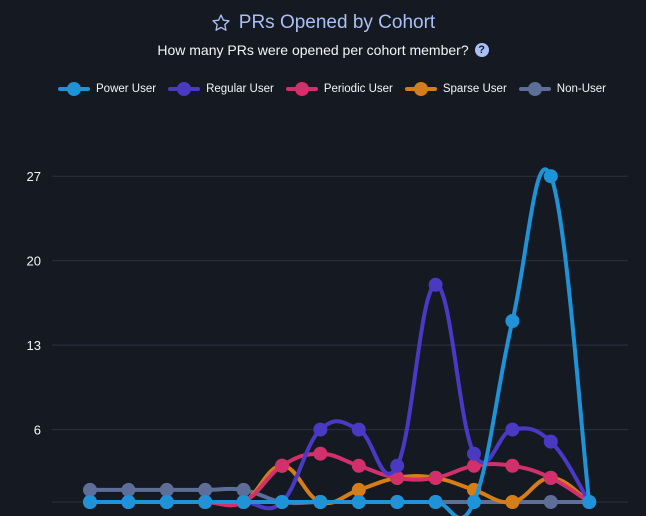 Image resolution: width=646 pixels, height=516 pixels. I want to click on legend-item-sparse-user: Sparse User, so click(455, 89).